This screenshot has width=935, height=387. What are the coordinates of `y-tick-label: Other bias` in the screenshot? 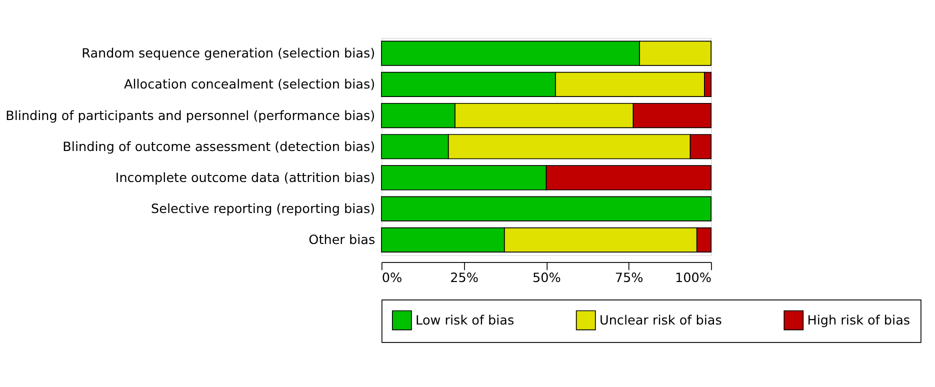 It's located at (342, 240).